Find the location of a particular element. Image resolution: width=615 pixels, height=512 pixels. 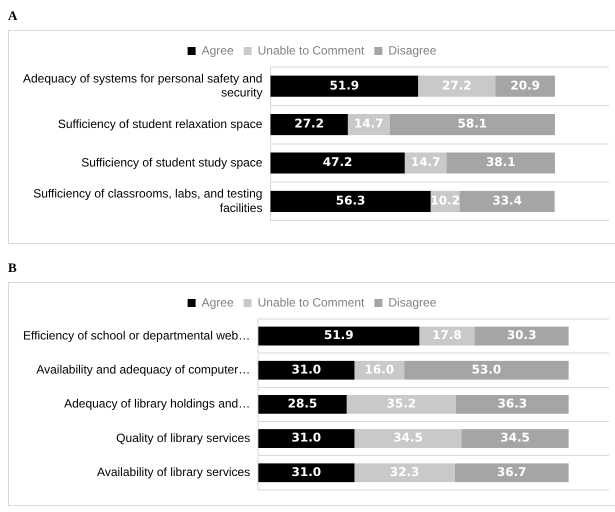

text: B is located at coordinates (13, 268).